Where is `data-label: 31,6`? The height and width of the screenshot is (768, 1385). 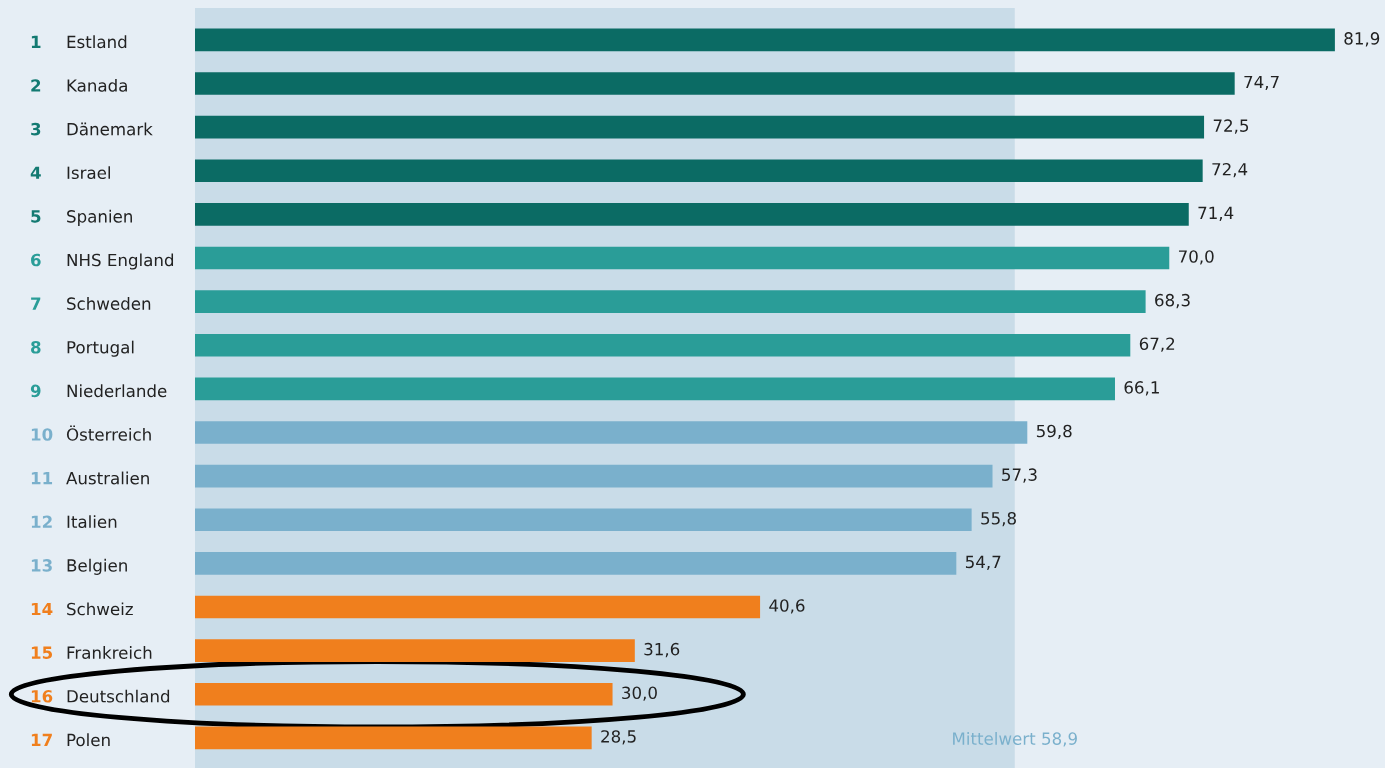 data-label: 31,6 is located at coordinates (662, 650).